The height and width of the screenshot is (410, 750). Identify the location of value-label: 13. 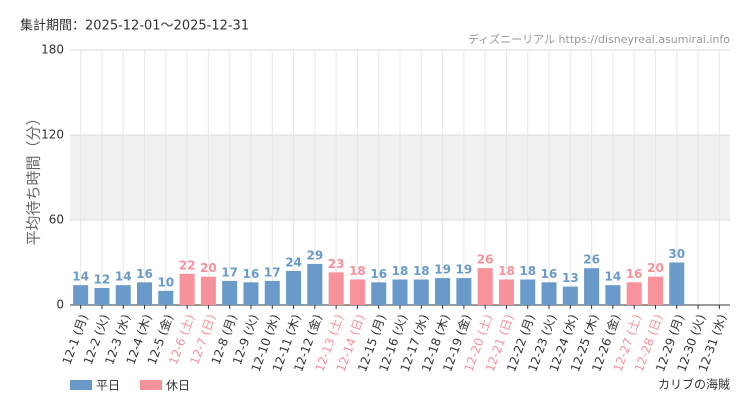
(570, 278).